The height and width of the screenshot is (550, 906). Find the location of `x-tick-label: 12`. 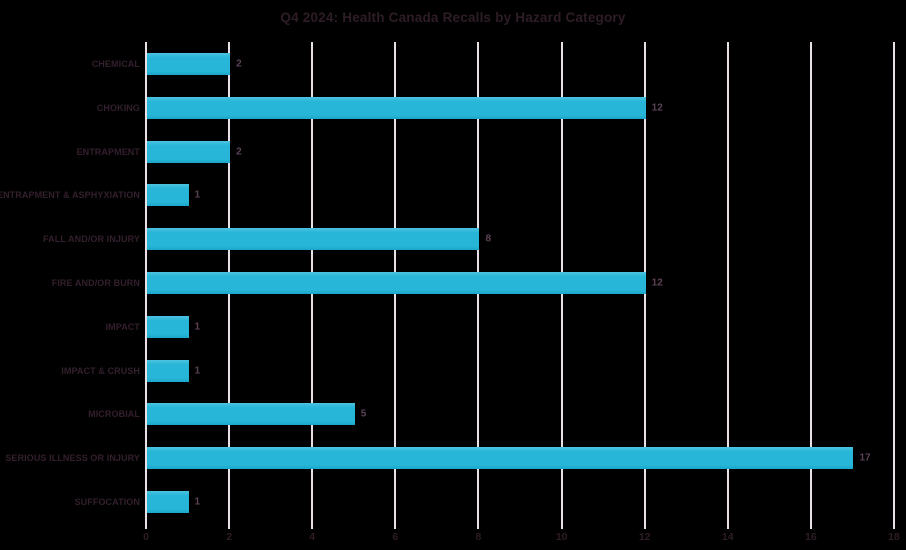

x-tick-label: 12 is located at coordinates (644, 537).